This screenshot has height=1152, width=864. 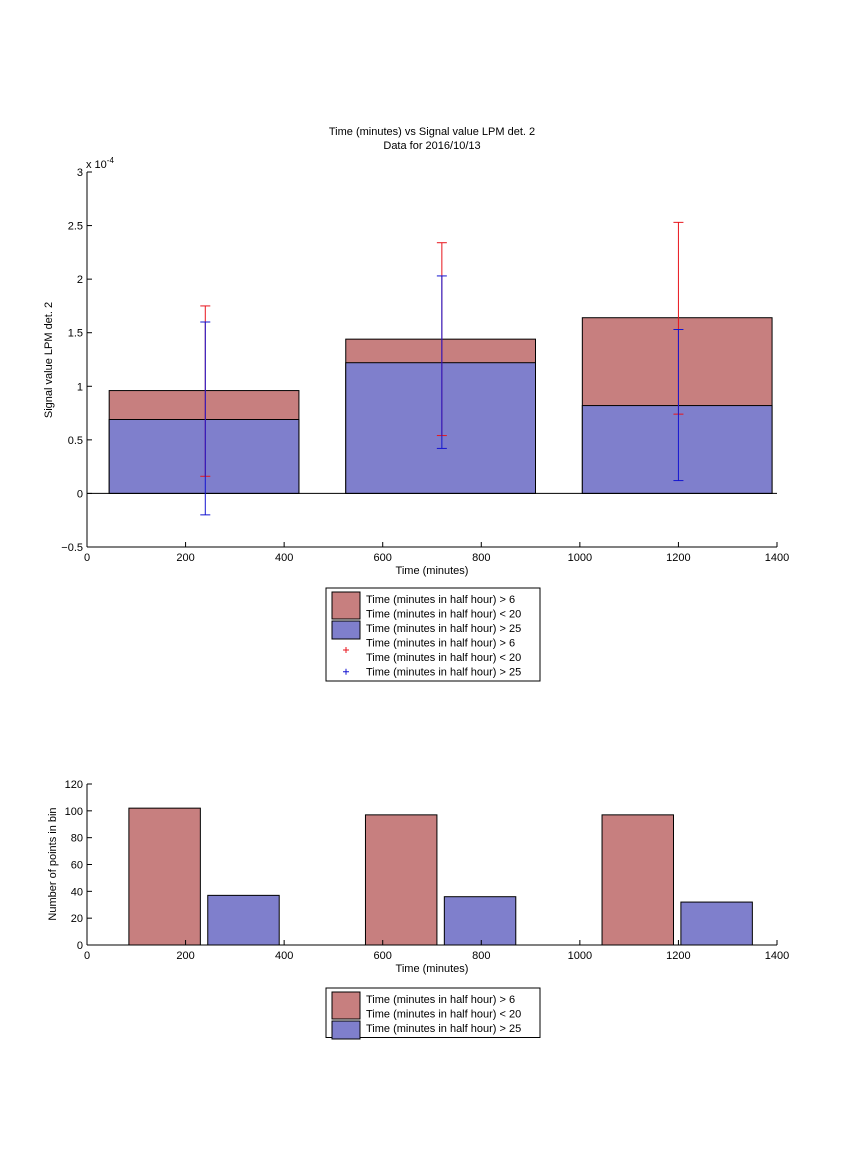 What do you see at coordinates (77, 866) in the screenshot?
I see `y-tick-label: 60` at bounding box center [77, 866].